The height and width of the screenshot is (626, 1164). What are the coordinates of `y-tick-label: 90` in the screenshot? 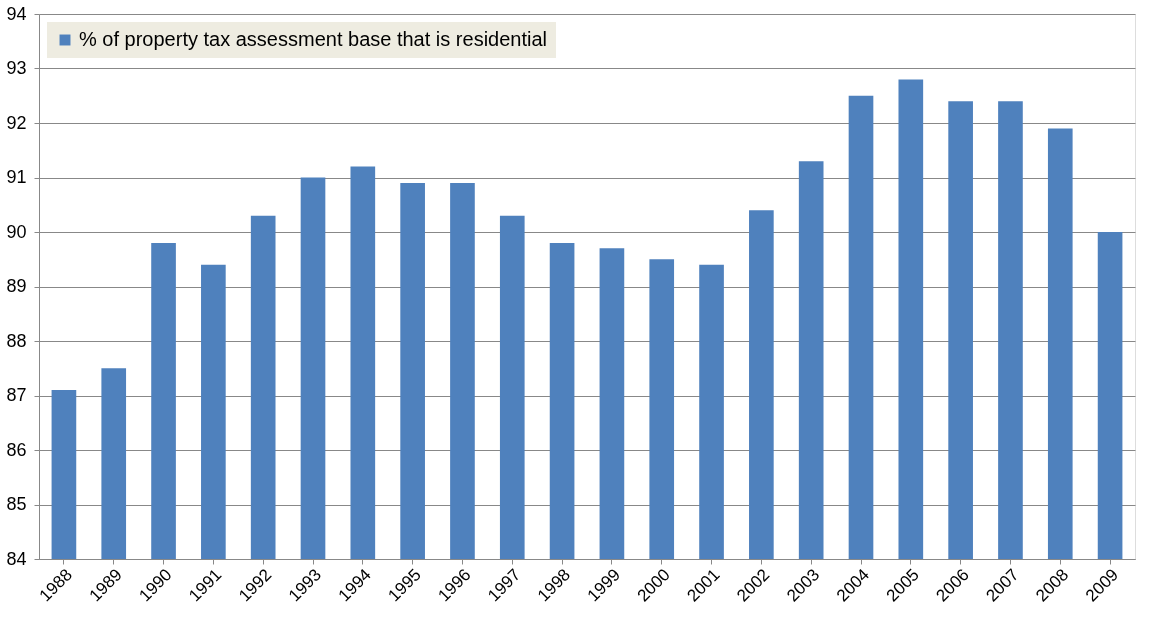 It's located at (16, 231).